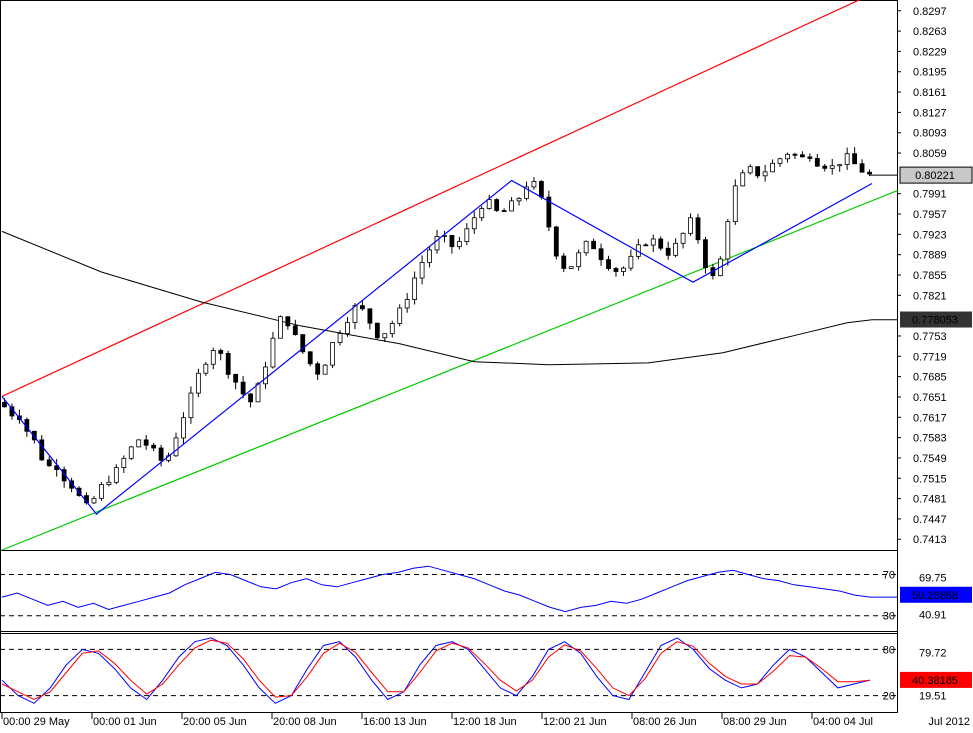 The height and width of the screenshot is (733, 973). I want to click on stochastic-extra-label: 19.51, so click(933, 697).